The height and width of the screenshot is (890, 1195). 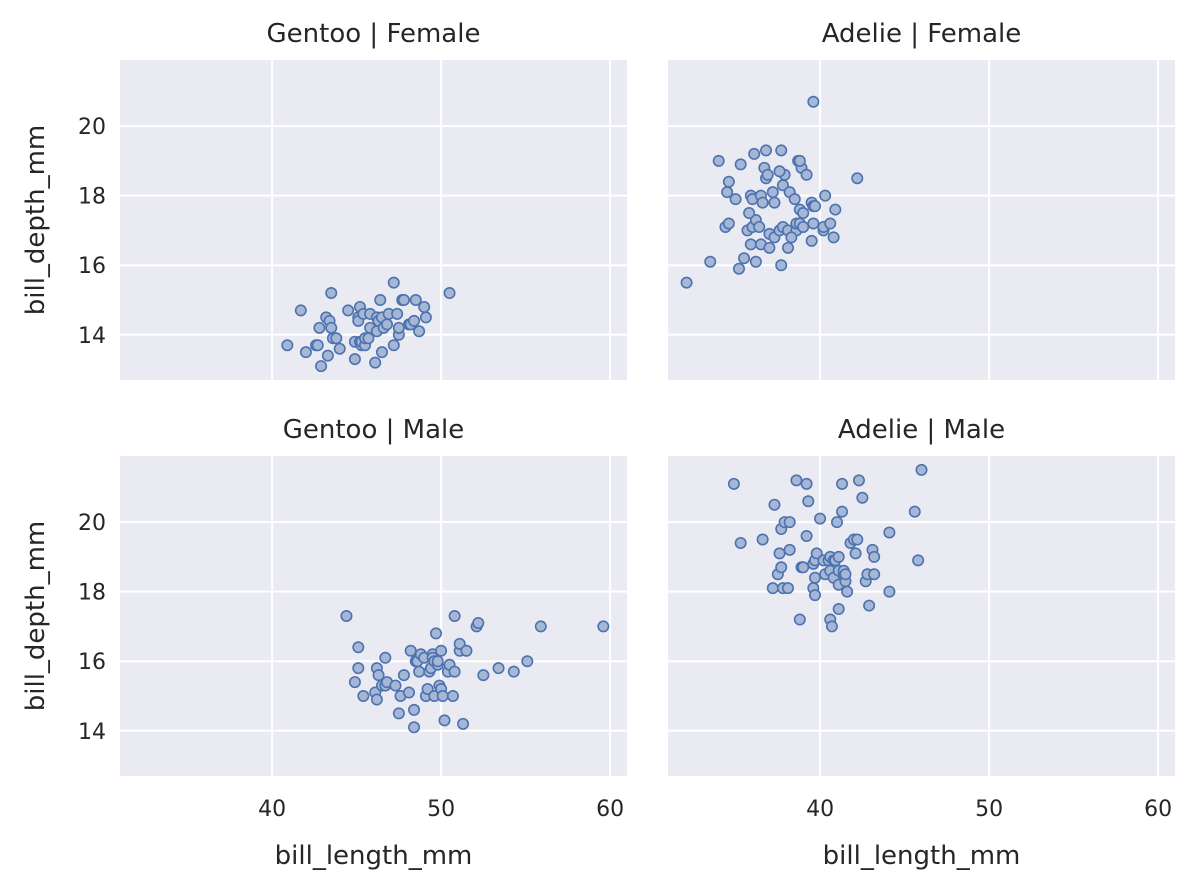 What do you see at coordinates (92, 593) in the screenshot?
I see `y-tick-label: 18` at bounding box center [92, 593].